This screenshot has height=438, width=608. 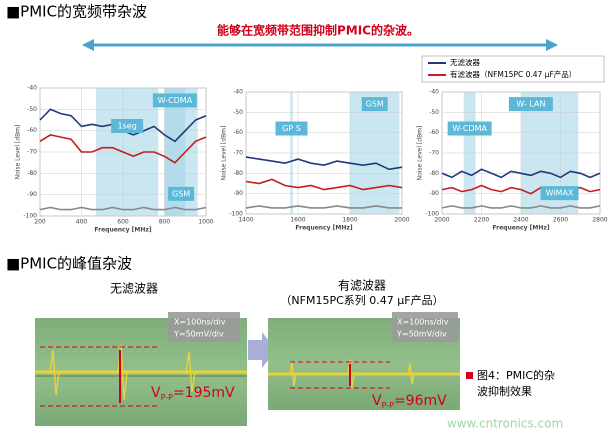 What do you see at coordinates (560, 220) in the screenshot?
I see `x-tick-label: 2600` at bounding box center [560, 220].